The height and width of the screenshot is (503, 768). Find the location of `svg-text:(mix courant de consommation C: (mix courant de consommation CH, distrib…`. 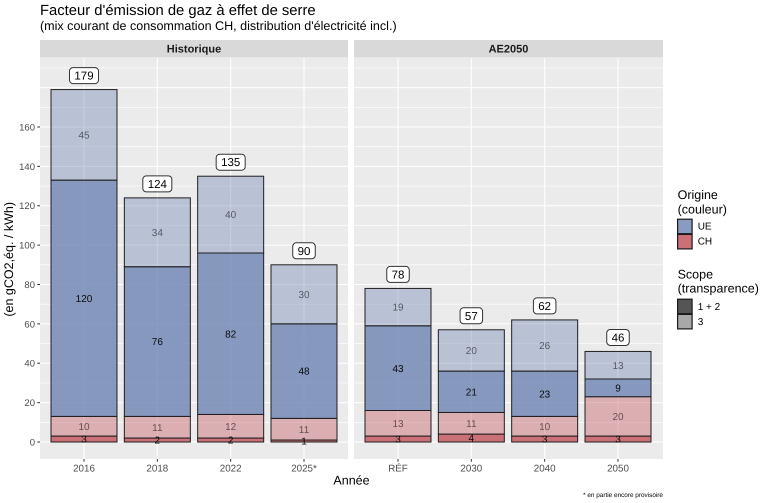

svg-text:(mix courant de consommation C: (mix courant de consommation CH, distrib… is located at coordinates (218, 26).